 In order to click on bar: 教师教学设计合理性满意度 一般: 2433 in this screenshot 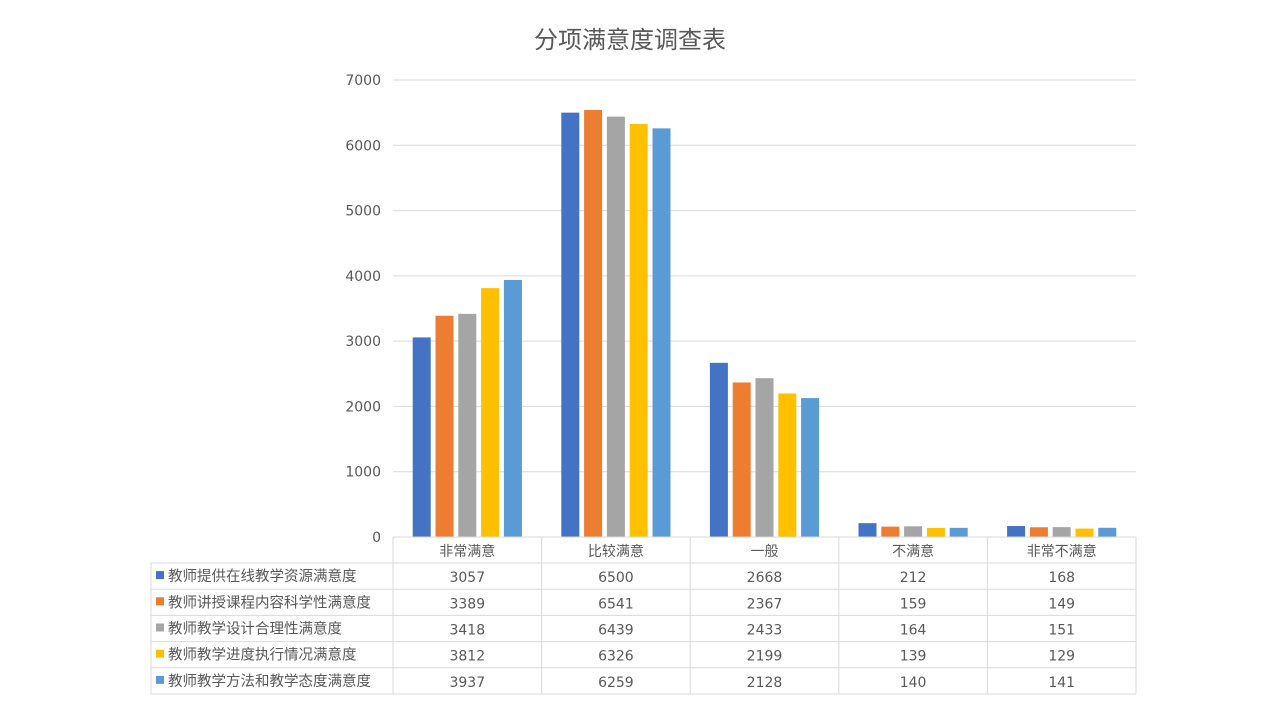, I will do `click(764, 457)`.